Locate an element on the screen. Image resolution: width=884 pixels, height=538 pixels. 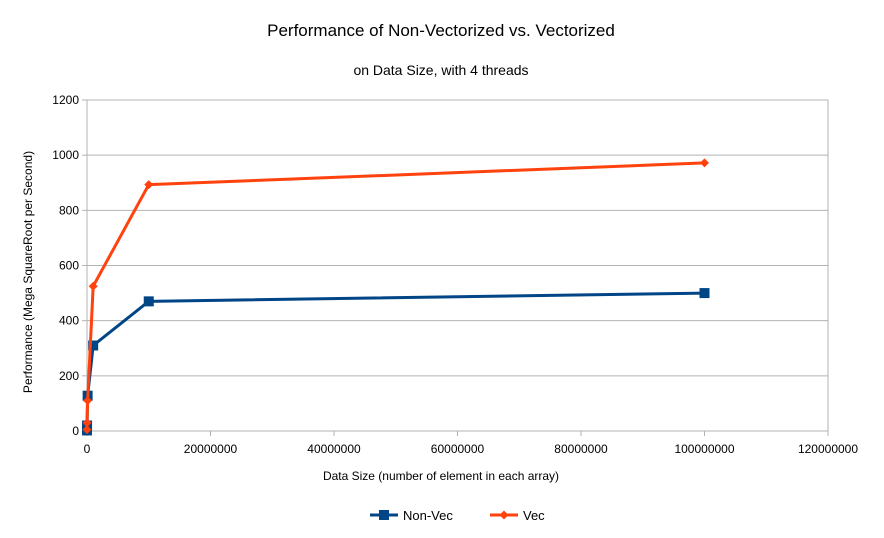
y-axis-ticks: 0 200 400 600 800 1000 1200 is located at coordinates (69, 265).